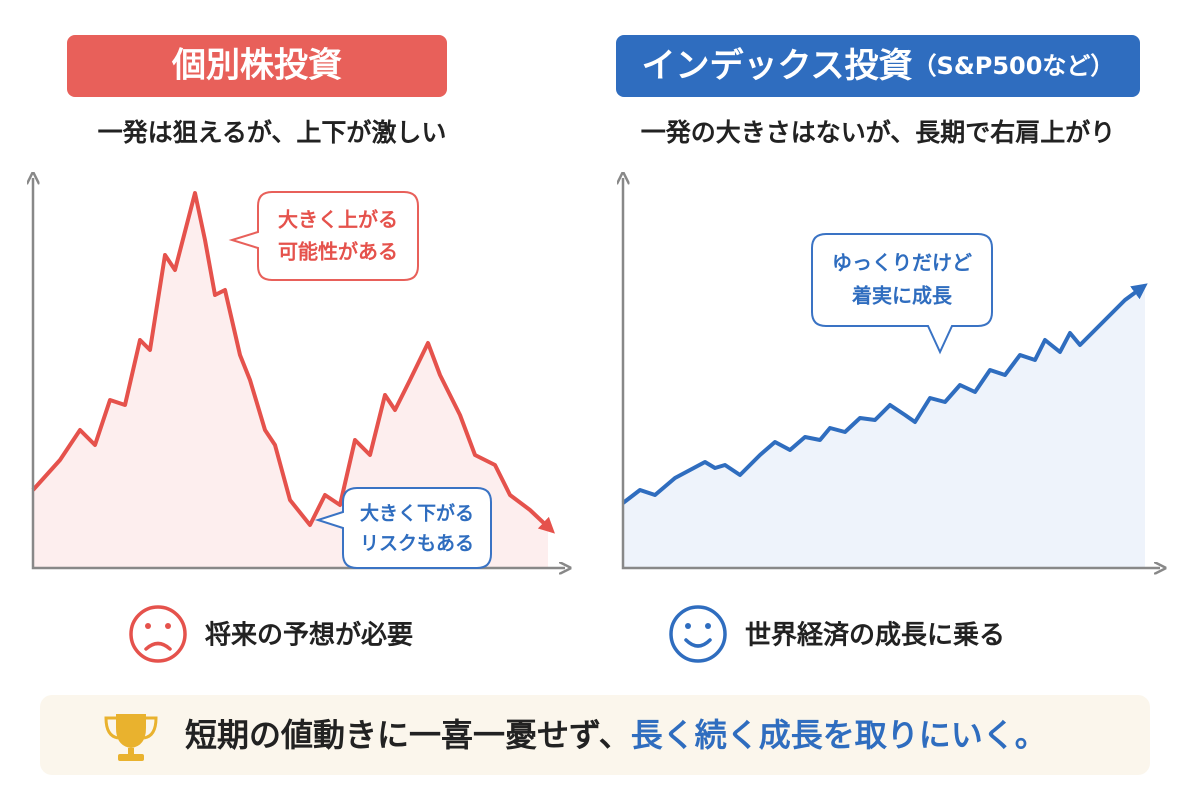 The height and width of the screenshot is (800, 1200). I want to click on right-subtitle: 一発の大きさはないが、長期で右肩上がり, so click(878, 132).